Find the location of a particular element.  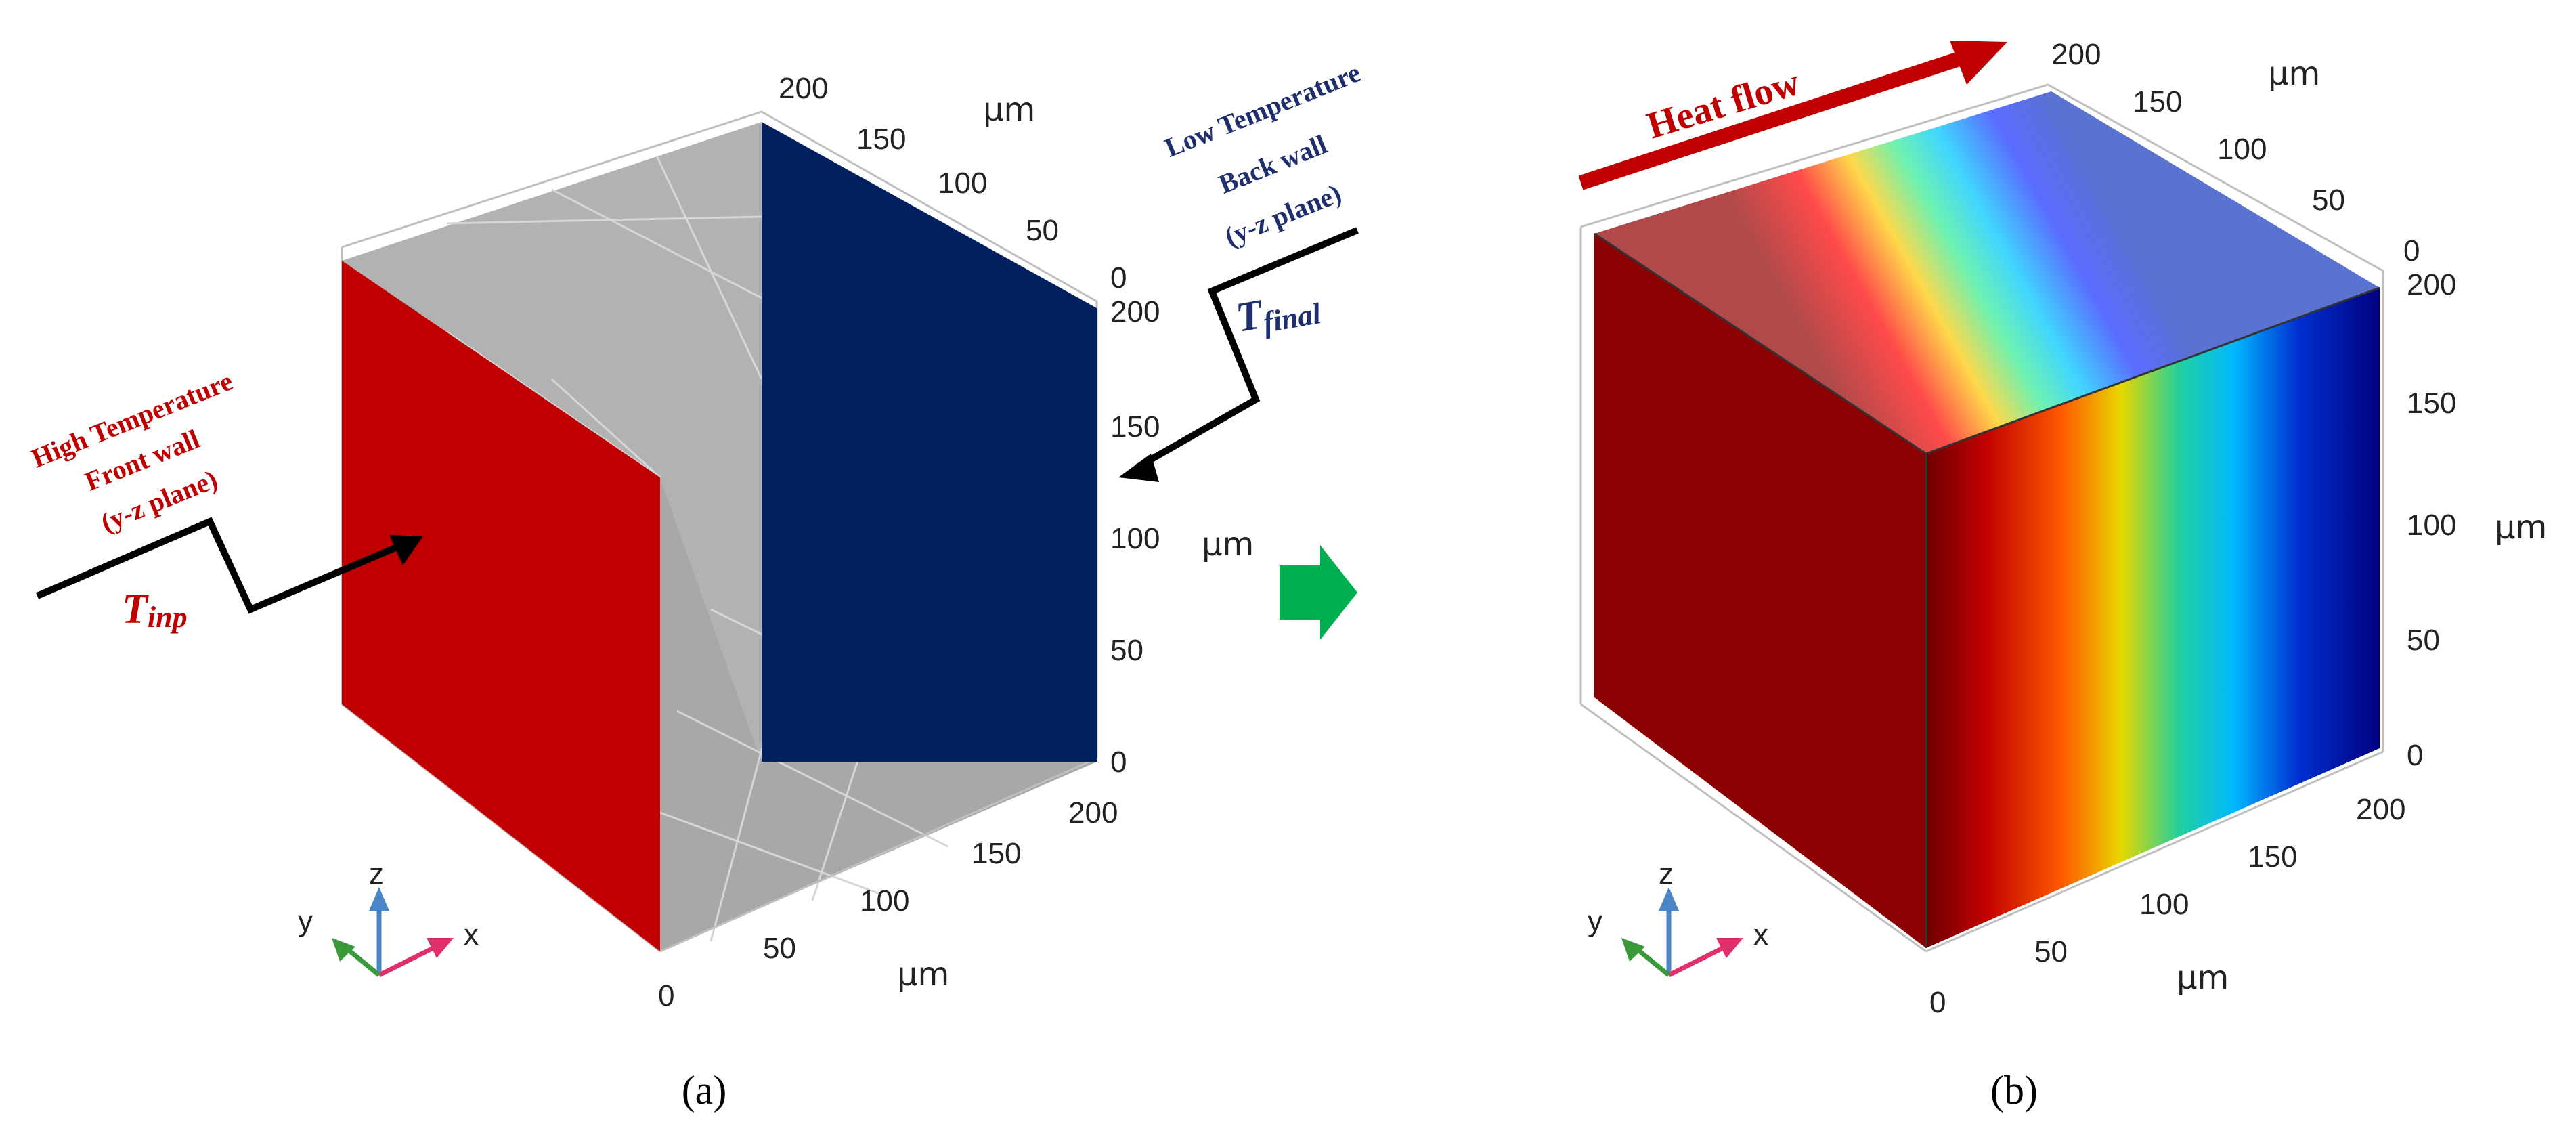

transition-arrow is located at coordinates (1318, 592).